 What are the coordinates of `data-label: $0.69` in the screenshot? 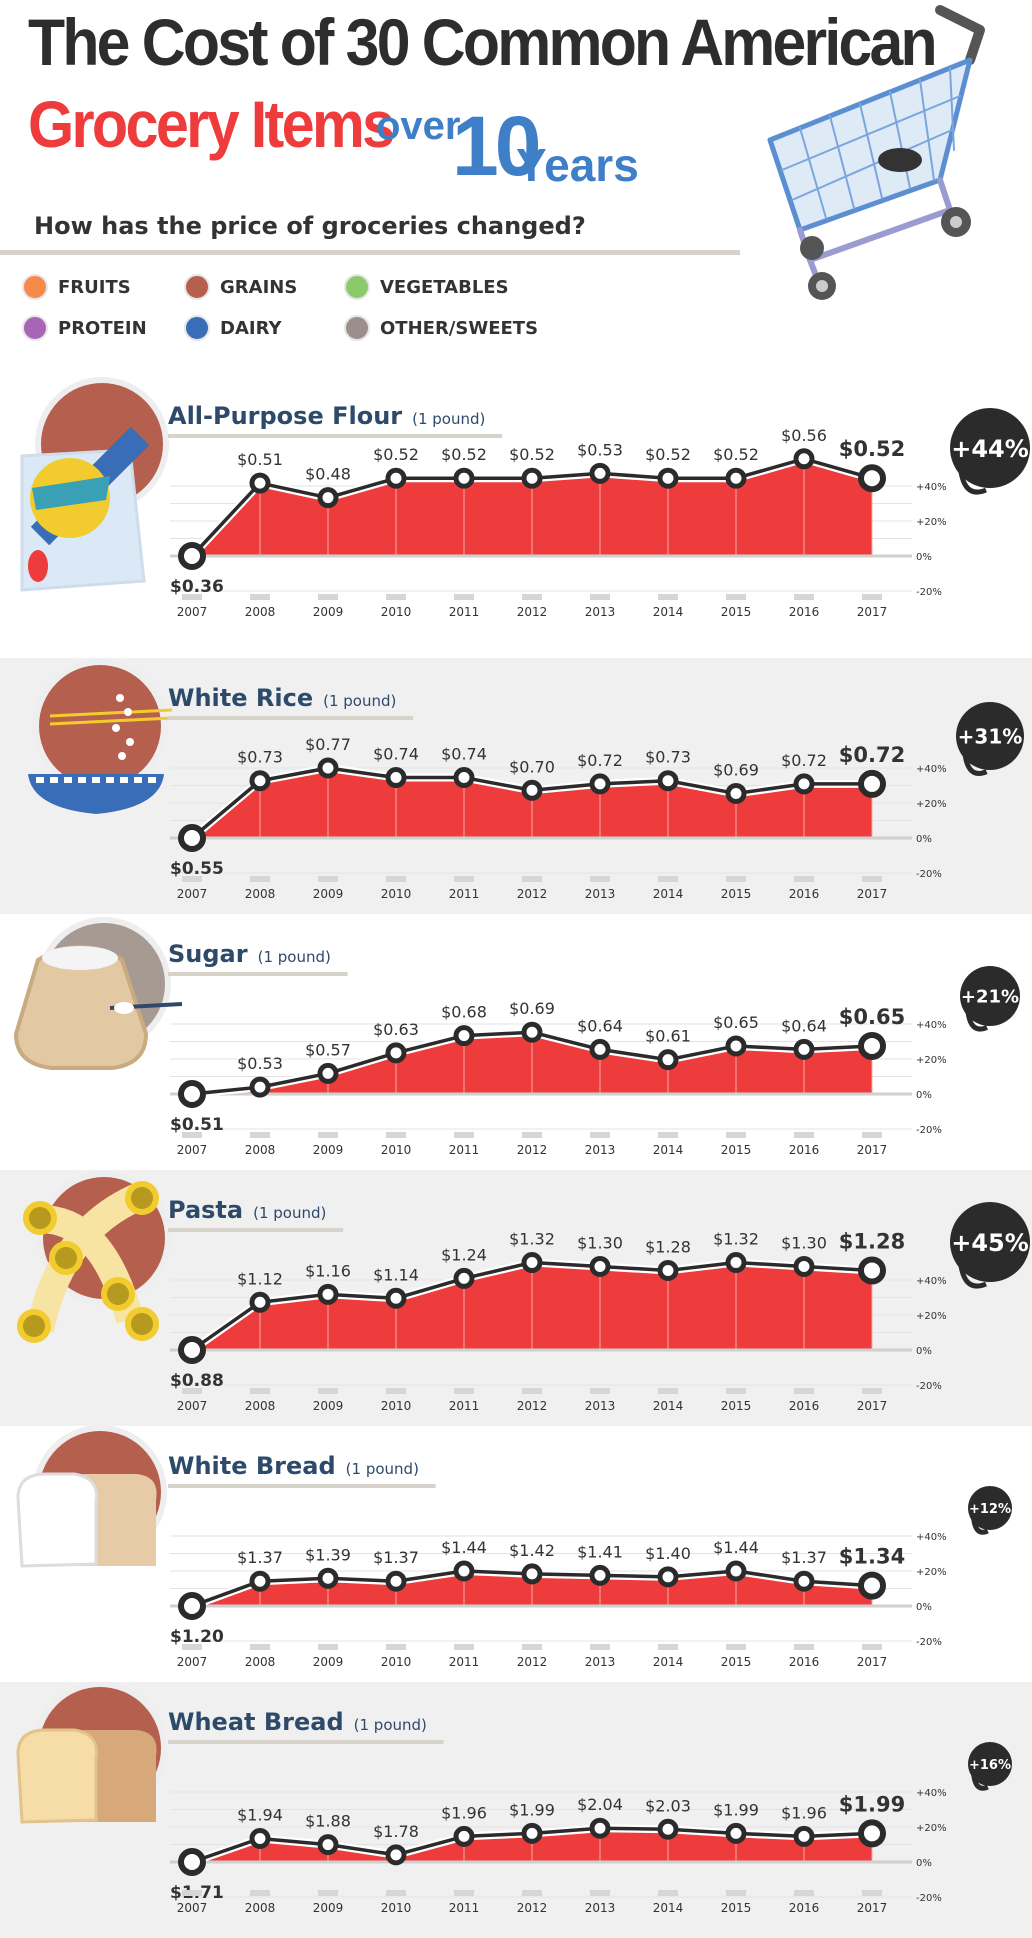 It's located at (532, 1008).